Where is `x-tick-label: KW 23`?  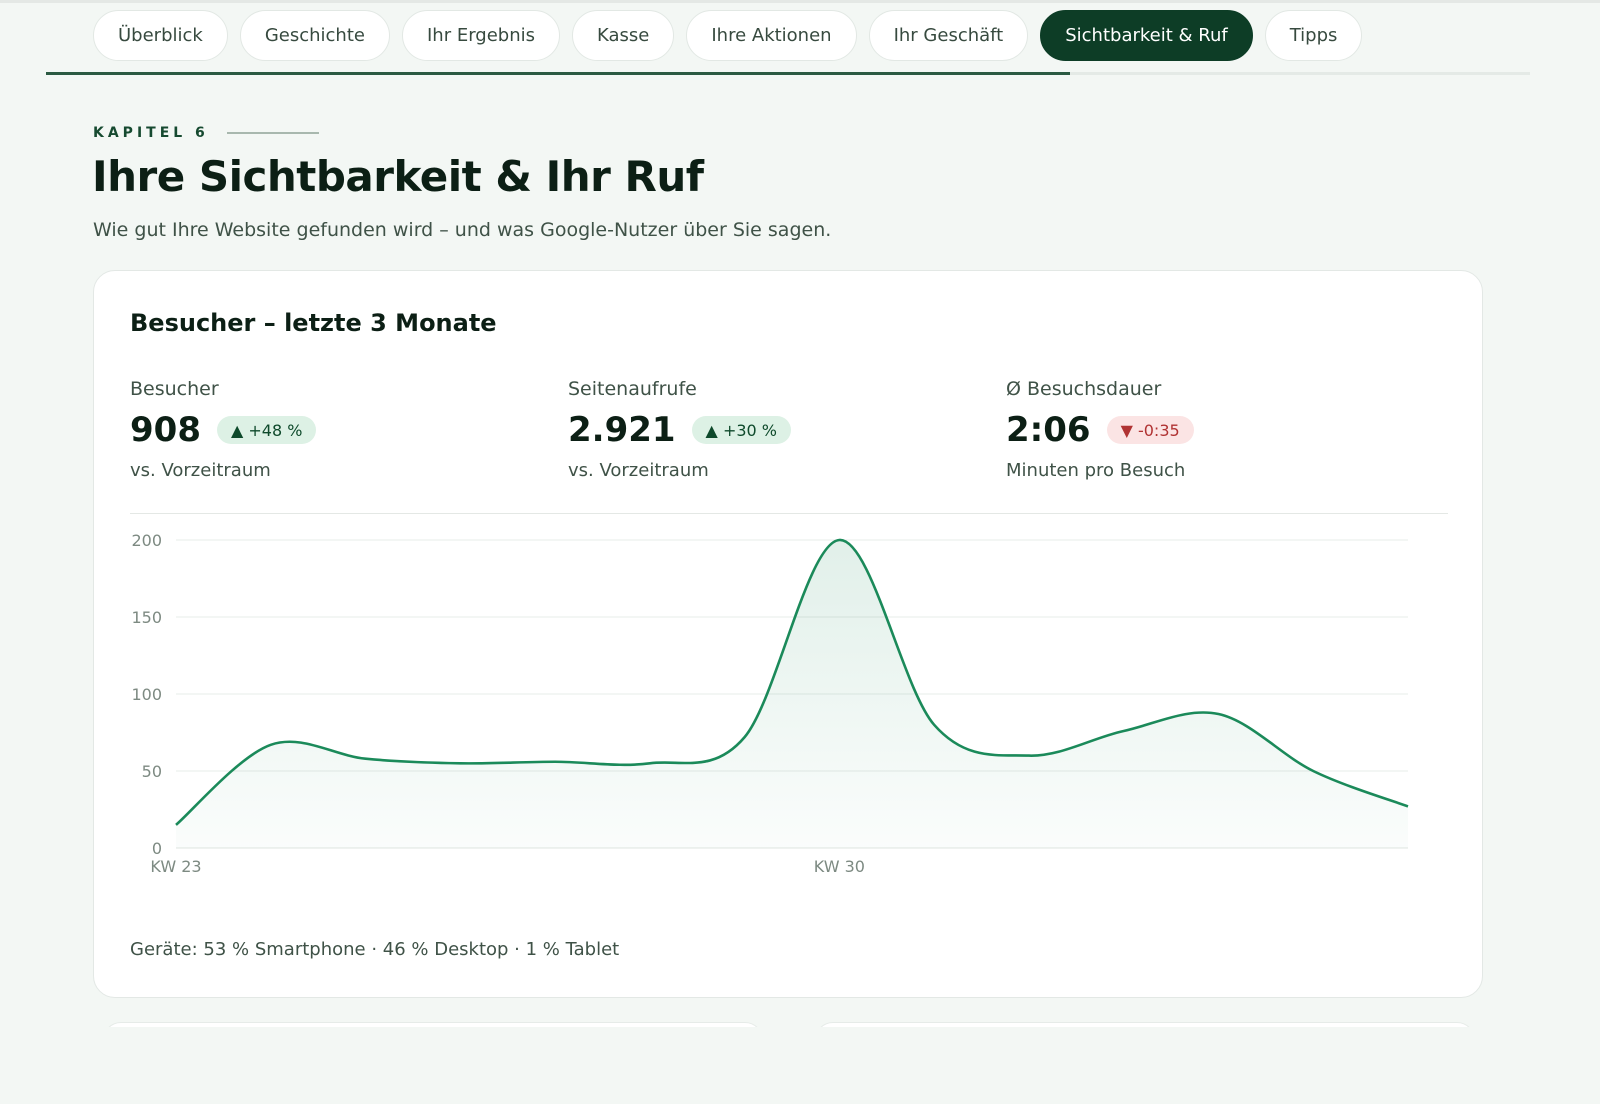
x-tick-label: KW 23 is located at coordinates (175, 866).